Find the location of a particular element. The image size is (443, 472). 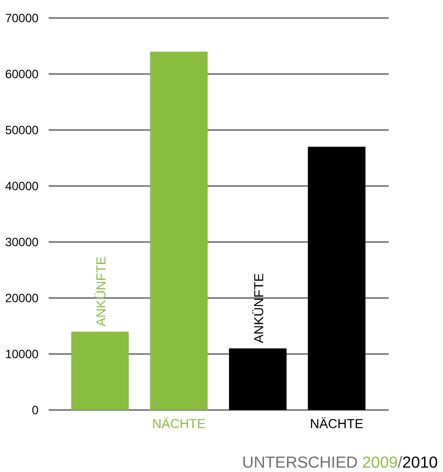

y-tick-label: 0 is located at coordinates (35, 410).